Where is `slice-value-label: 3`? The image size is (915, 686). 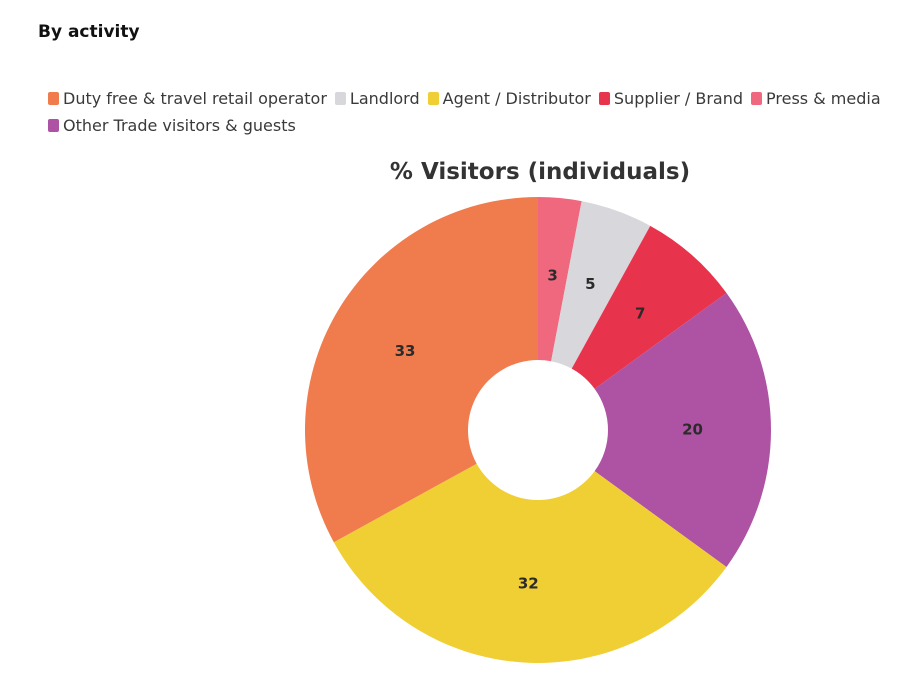 slice-value-label: 3 is located at coordinates (552, 276).